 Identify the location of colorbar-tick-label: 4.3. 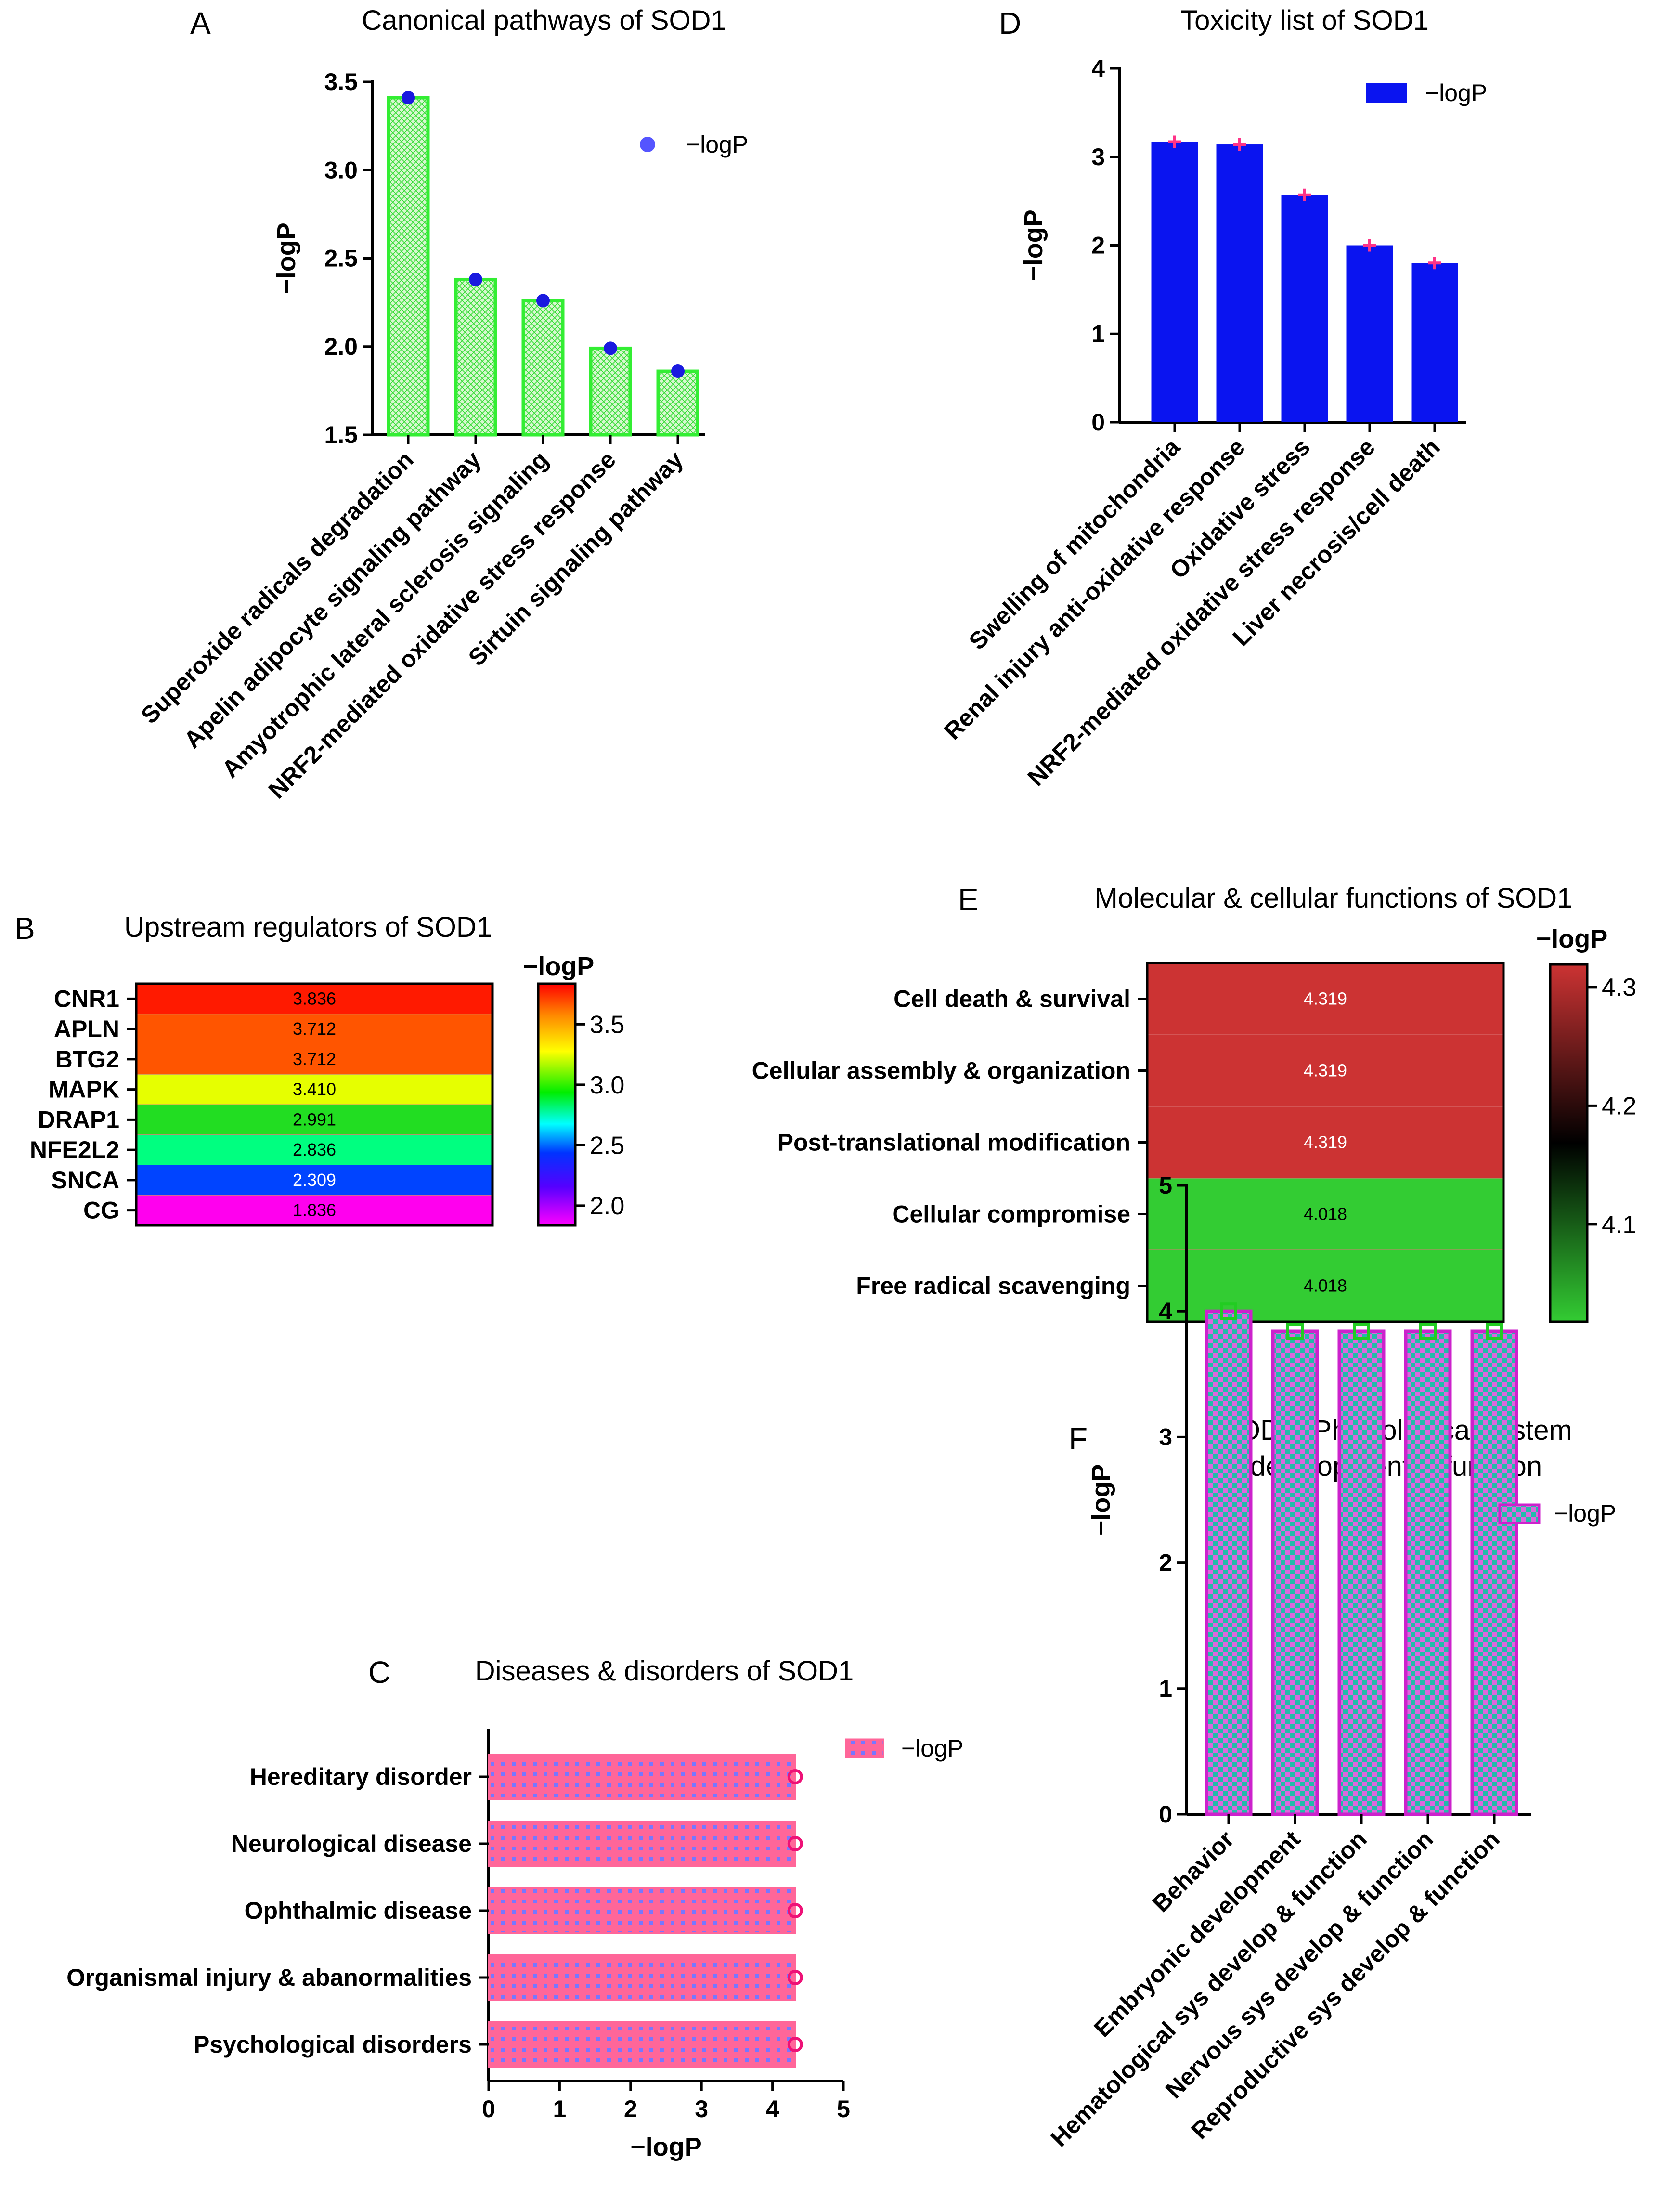
(1619, 988).